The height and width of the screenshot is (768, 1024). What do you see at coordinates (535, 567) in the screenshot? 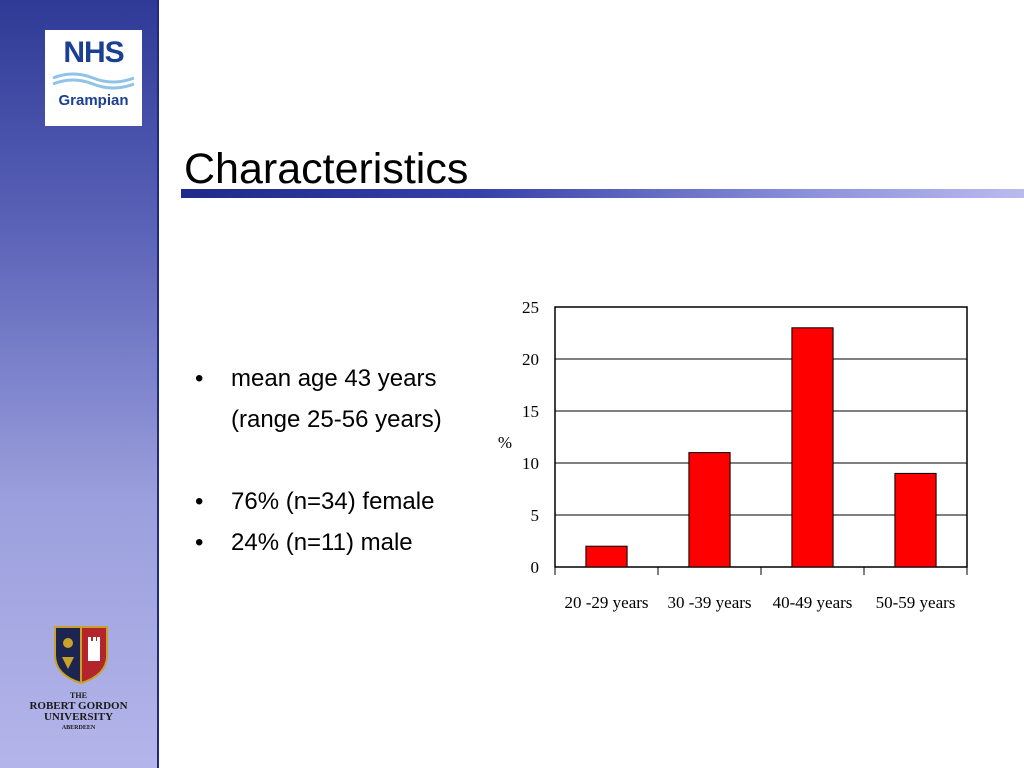
I see `y-tick-label: 0` at bounding box center [535, 567].